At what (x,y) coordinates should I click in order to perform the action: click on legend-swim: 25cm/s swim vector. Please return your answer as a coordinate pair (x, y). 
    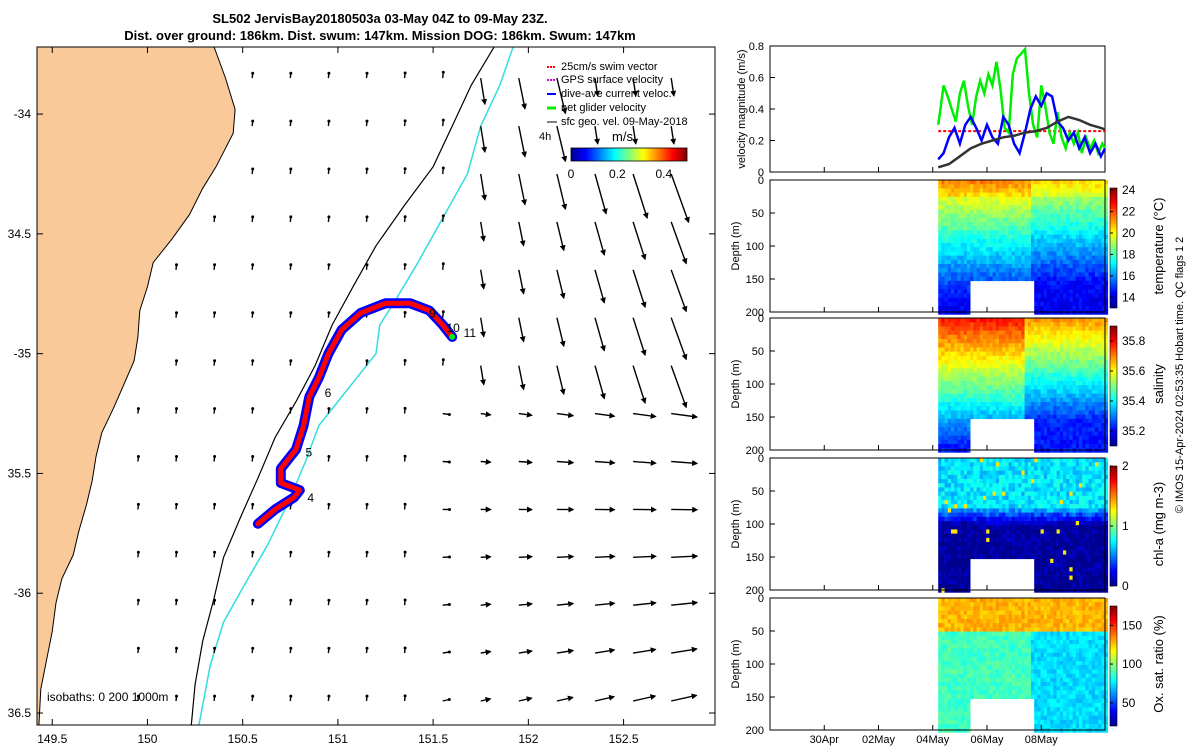
    Looking at the image, I should click on (609, 67).